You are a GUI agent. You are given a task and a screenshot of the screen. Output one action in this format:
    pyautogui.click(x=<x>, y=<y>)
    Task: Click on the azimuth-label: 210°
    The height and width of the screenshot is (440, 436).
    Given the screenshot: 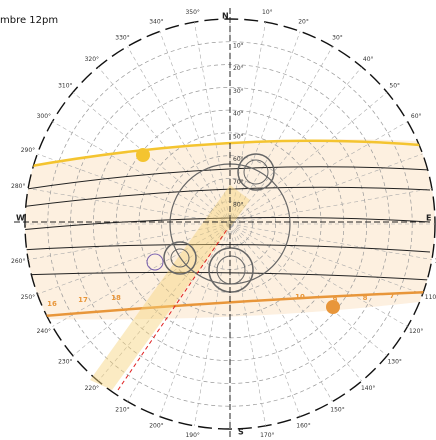 What is the action you would take?
    pyautogui.click(x=122, y=410)
    